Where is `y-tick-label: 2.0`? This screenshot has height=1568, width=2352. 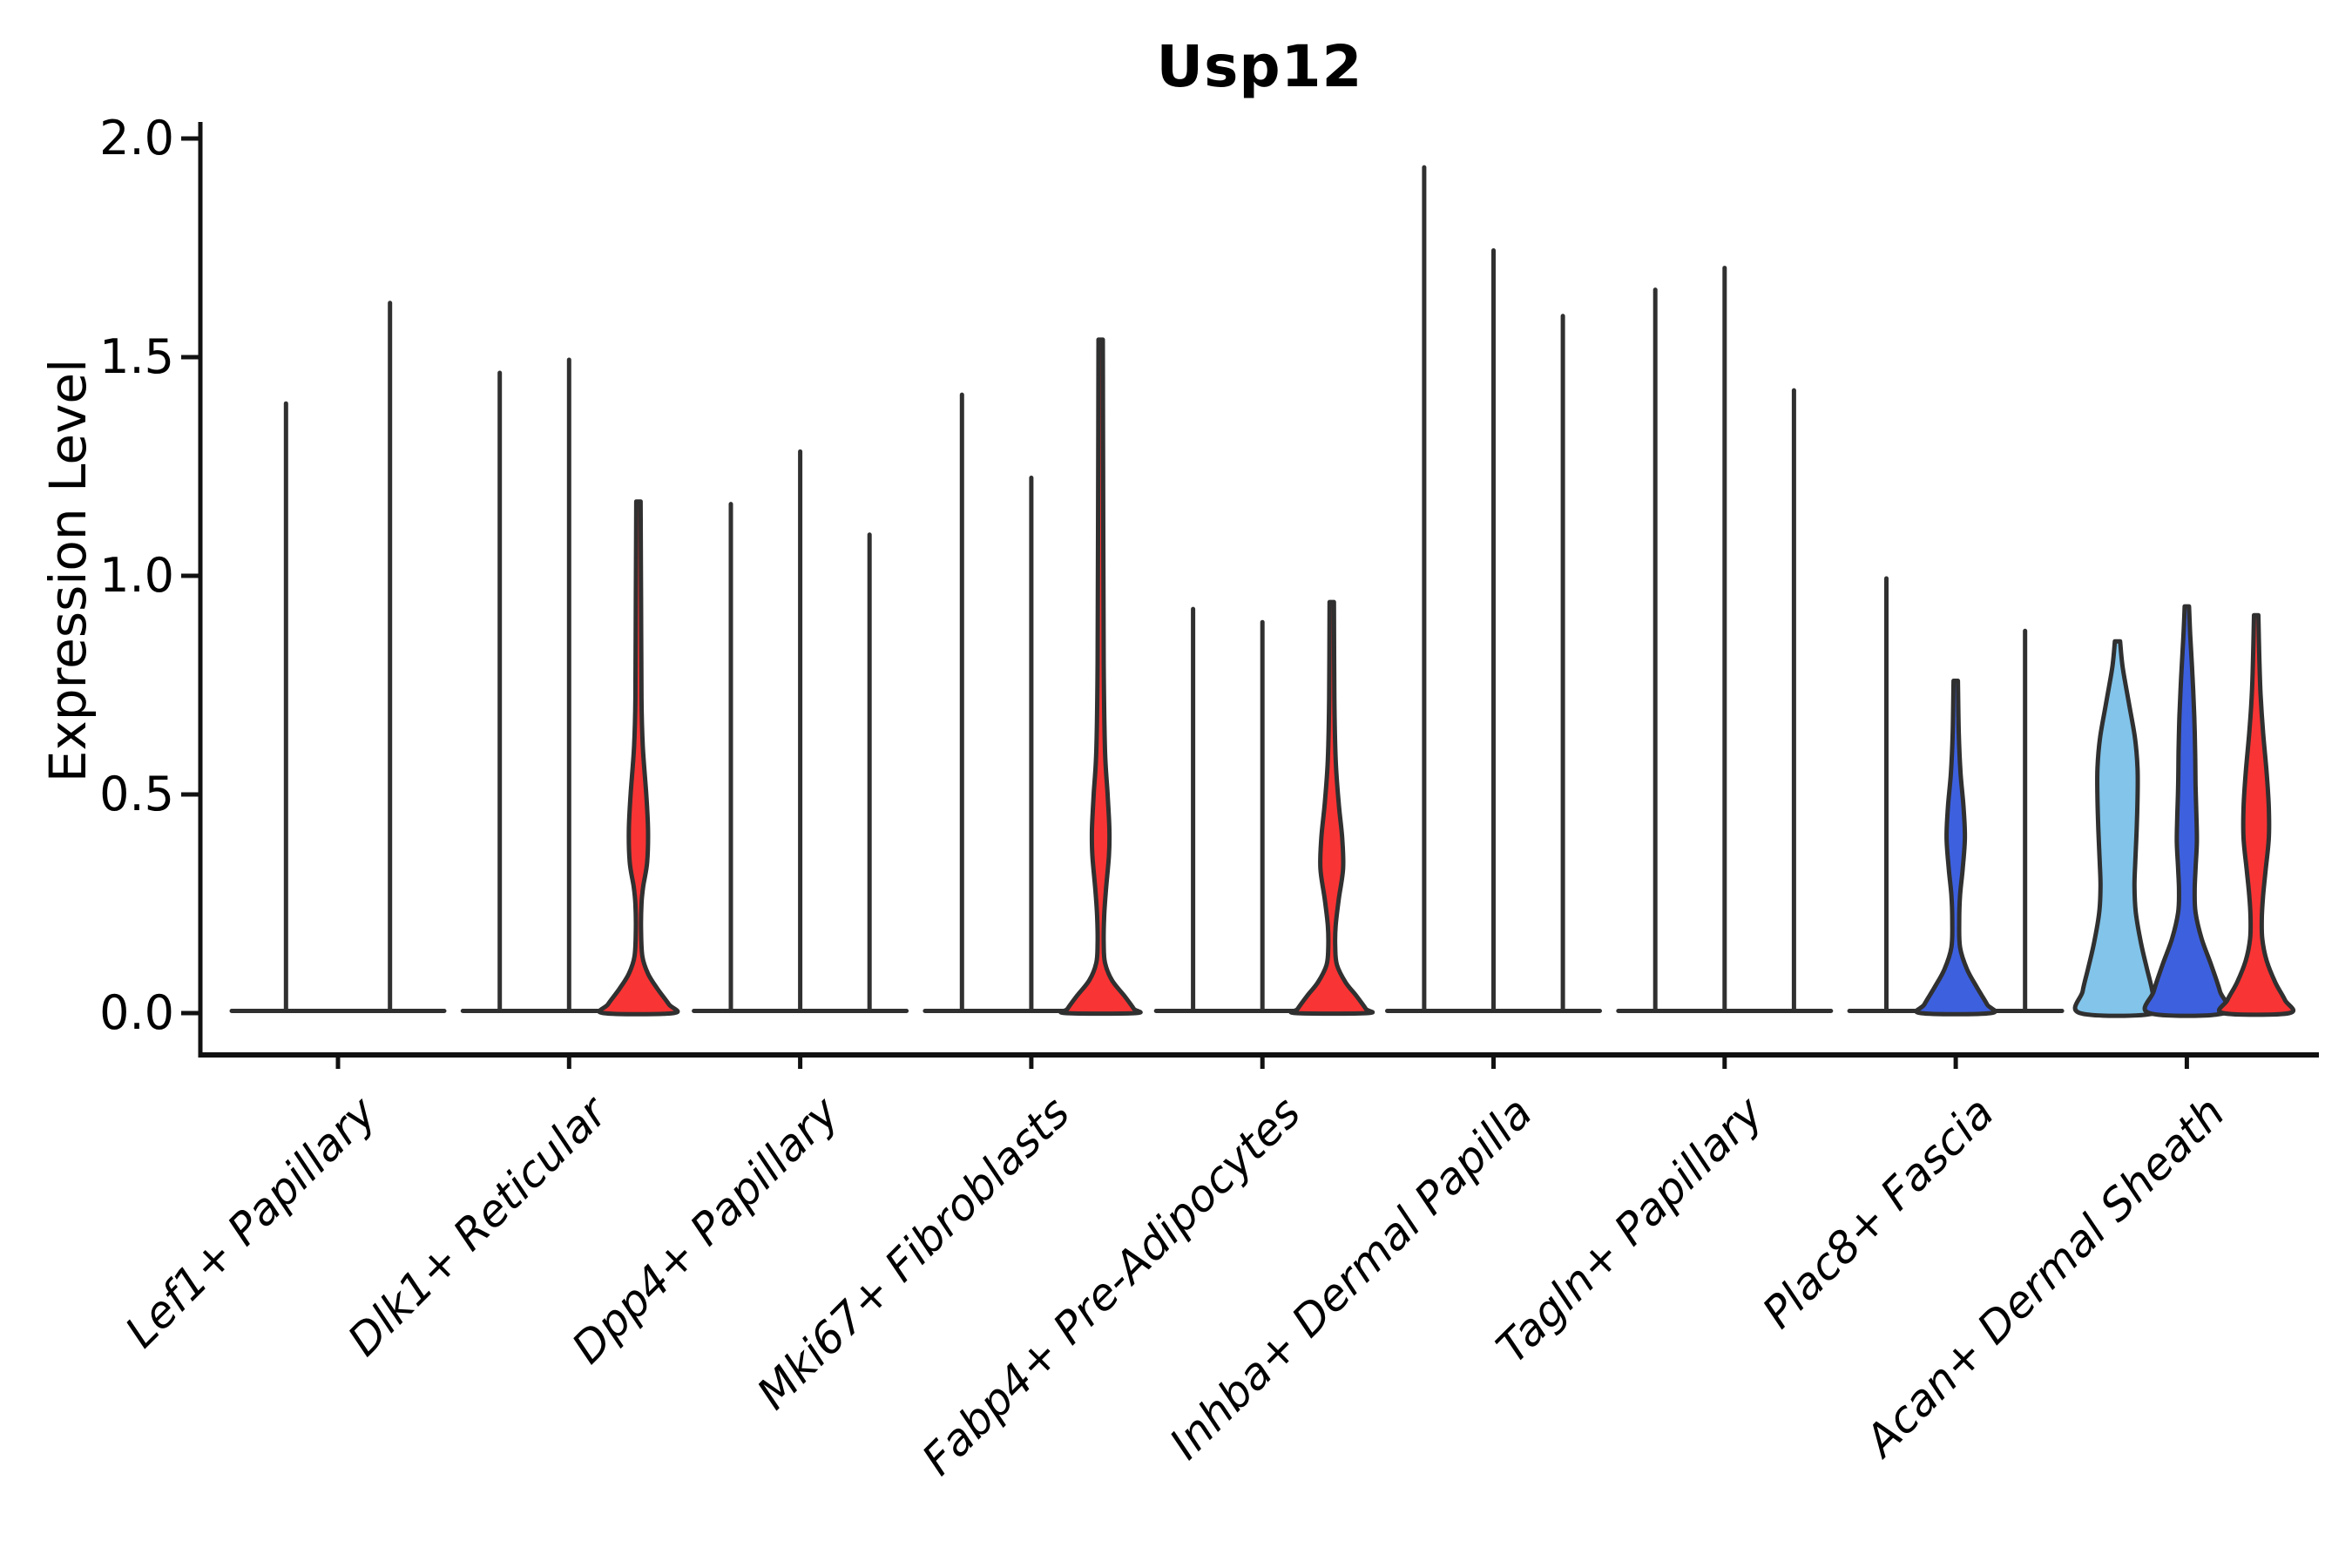
y-tick-label: 2.0 is located at coordinates (136, 138).